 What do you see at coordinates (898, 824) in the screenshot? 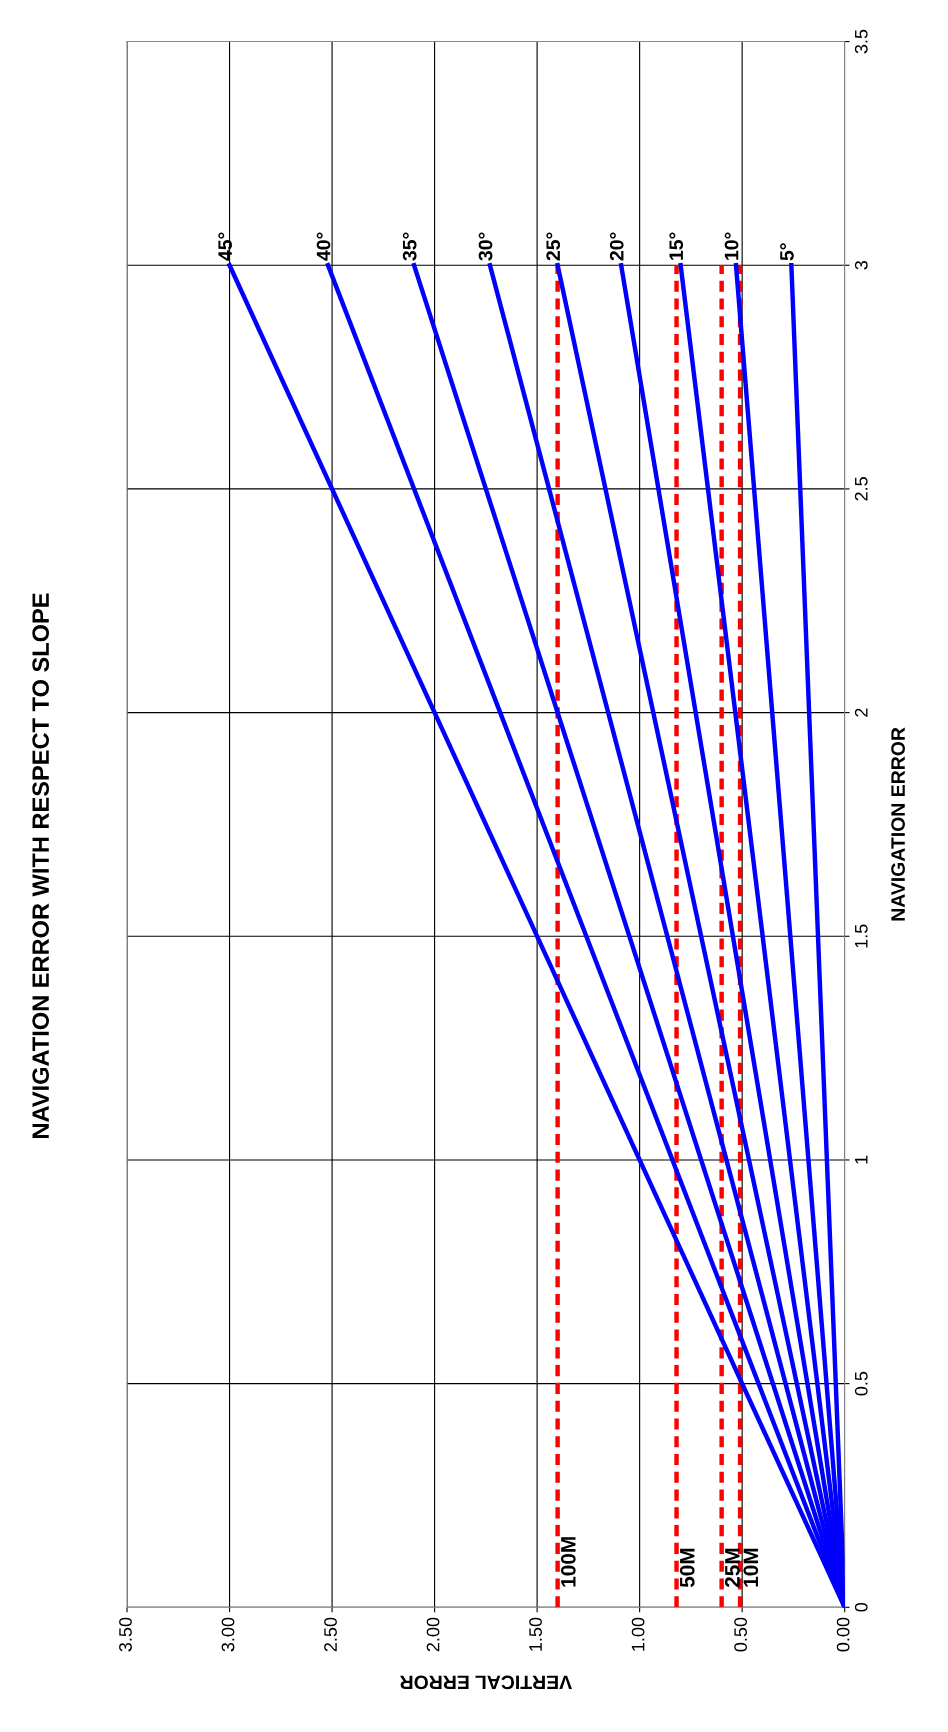
I see `y-axis-title: NAVIGATION ERROR` at bounding box center [898, 824].